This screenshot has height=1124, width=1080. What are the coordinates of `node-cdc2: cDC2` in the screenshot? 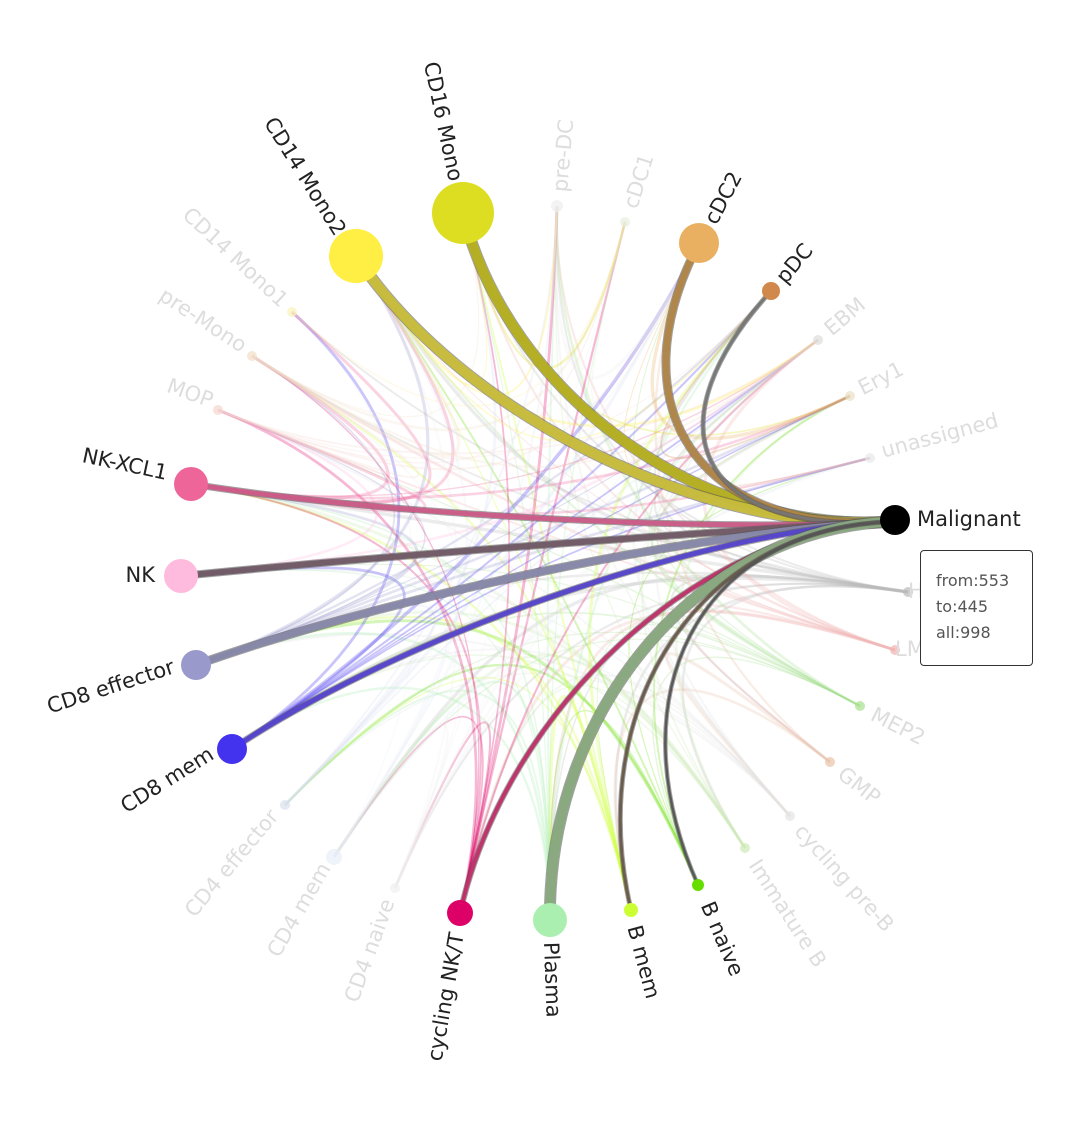 It's located at (713, 215).